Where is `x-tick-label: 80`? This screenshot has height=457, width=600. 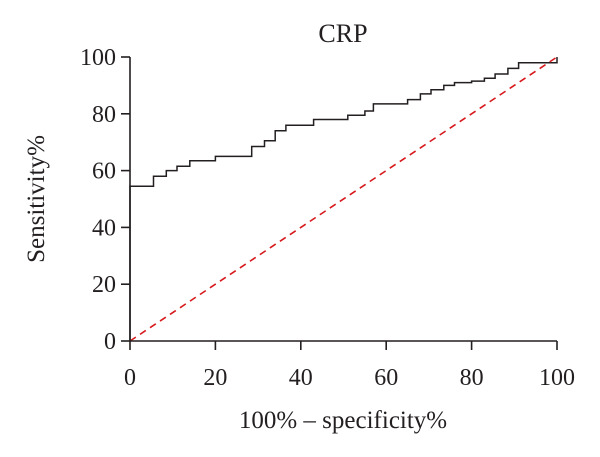
x-tick-label: 80 is located at coordinates (472, 378).